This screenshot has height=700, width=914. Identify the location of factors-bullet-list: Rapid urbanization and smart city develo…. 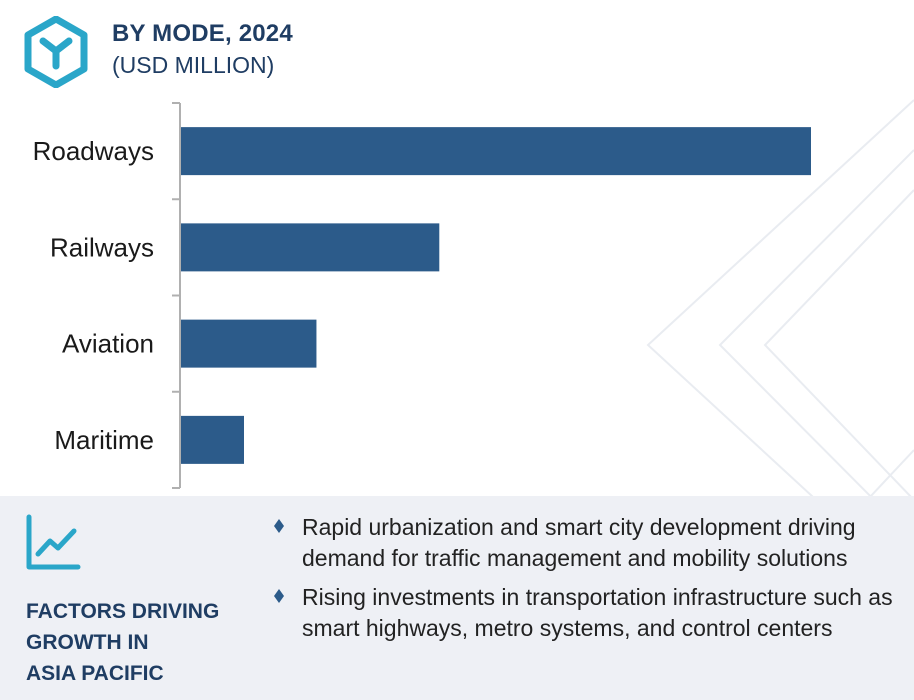
(590, 582).